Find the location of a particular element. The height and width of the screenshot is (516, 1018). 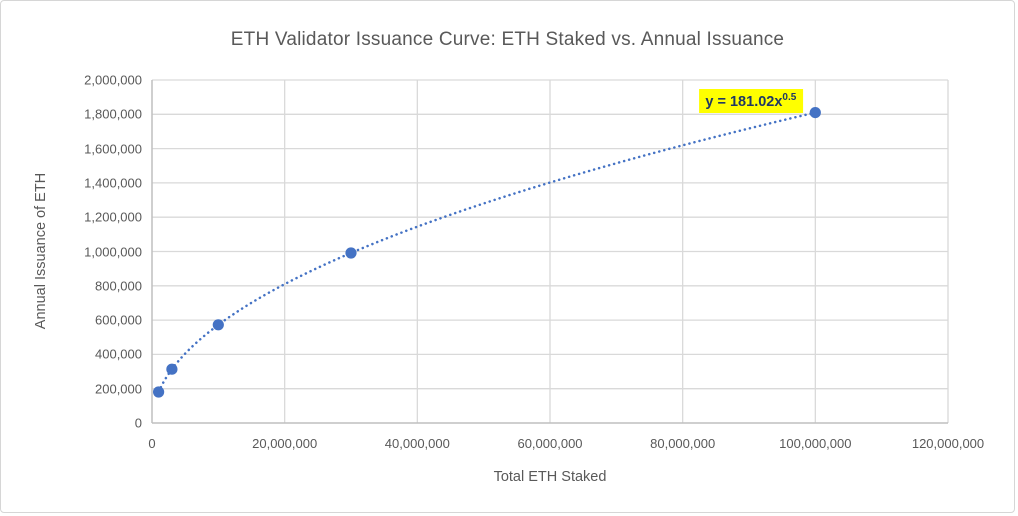

x-axis-title: Total ETH Staked is located at coordinates (550, 477).